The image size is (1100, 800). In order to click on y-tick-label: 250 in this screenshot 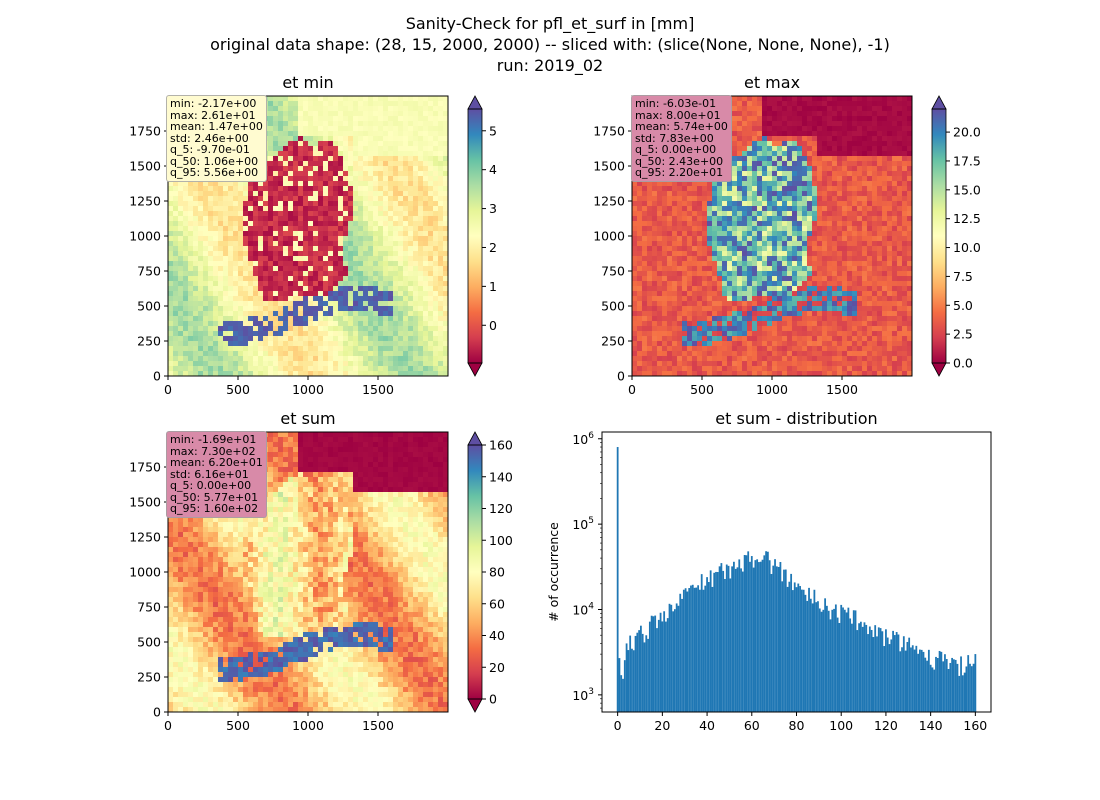, I will do `click(149, 341)`.